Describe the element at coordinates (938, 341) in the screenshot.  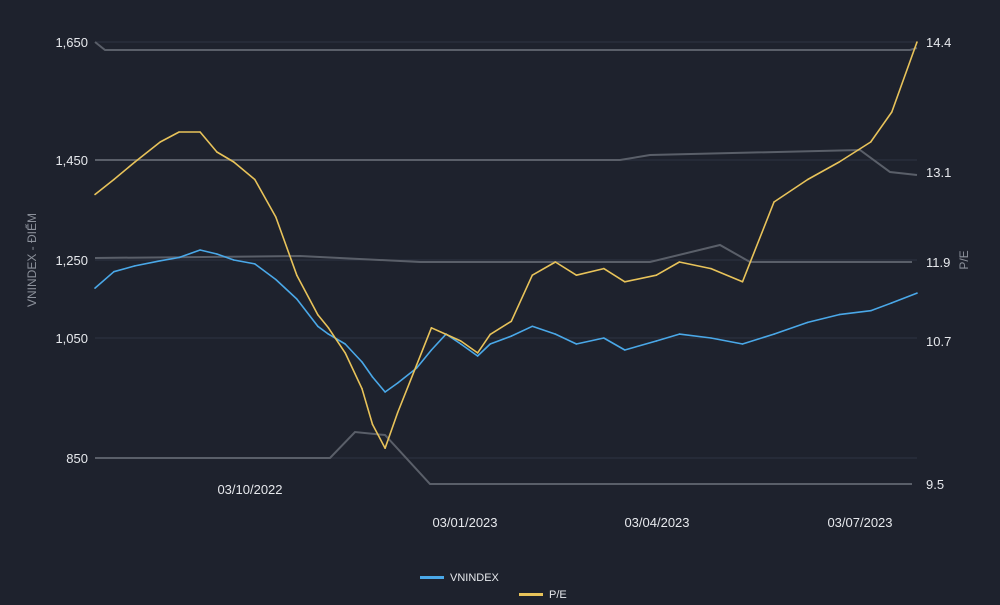
I see `y-right-tick-label: 10.7` at that location.